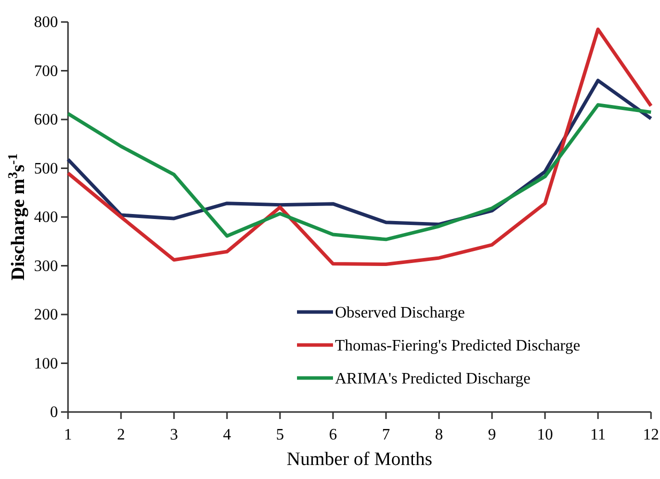 Image resolution: width=660 pixels, height=479 pixels. What do you see at coordinates (46, 315) in the screenshot?
I see `y-tick-label: 200` at bounding box center [46, 315].